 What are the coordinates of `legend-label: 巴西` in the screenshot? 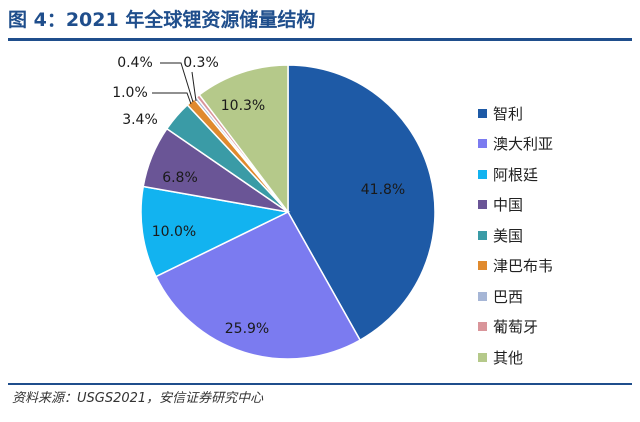 It's located at (508, 296).